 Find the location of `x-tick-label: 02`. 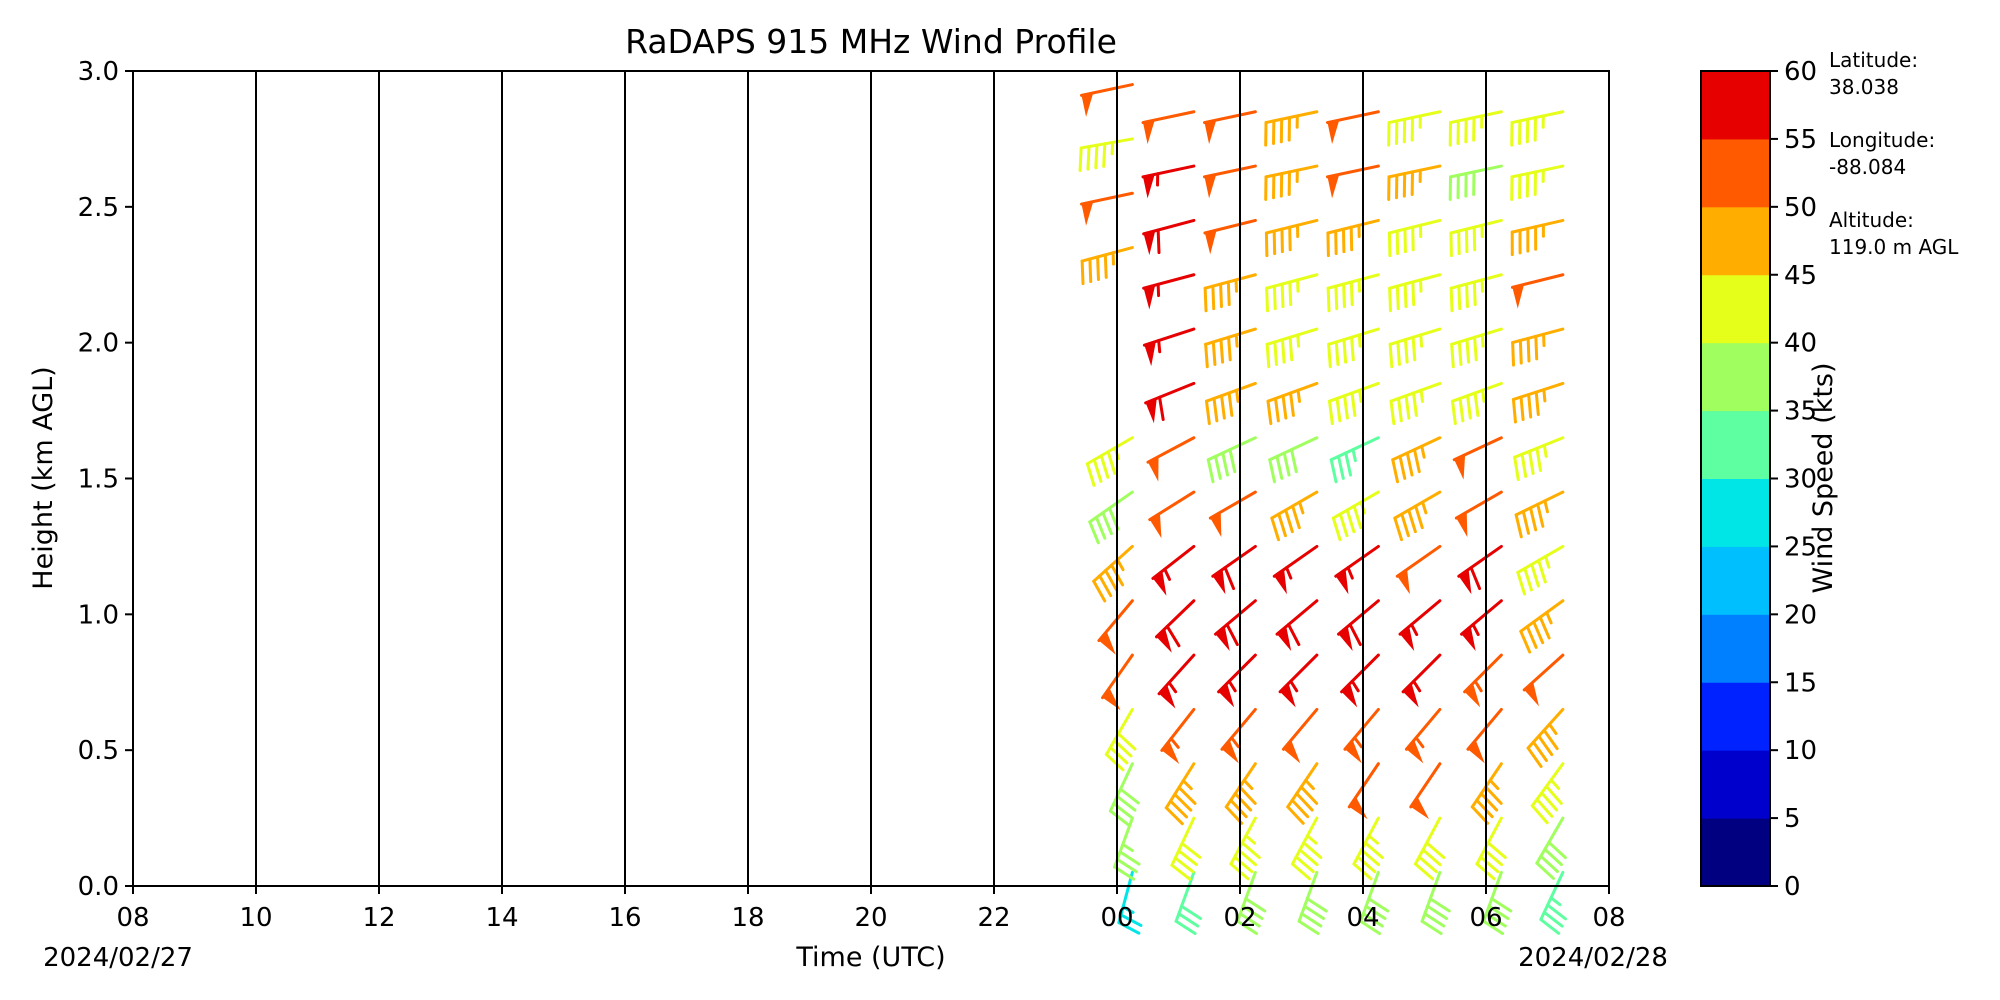

x-tick-label: 02 is located at coordinates (1239, 918).